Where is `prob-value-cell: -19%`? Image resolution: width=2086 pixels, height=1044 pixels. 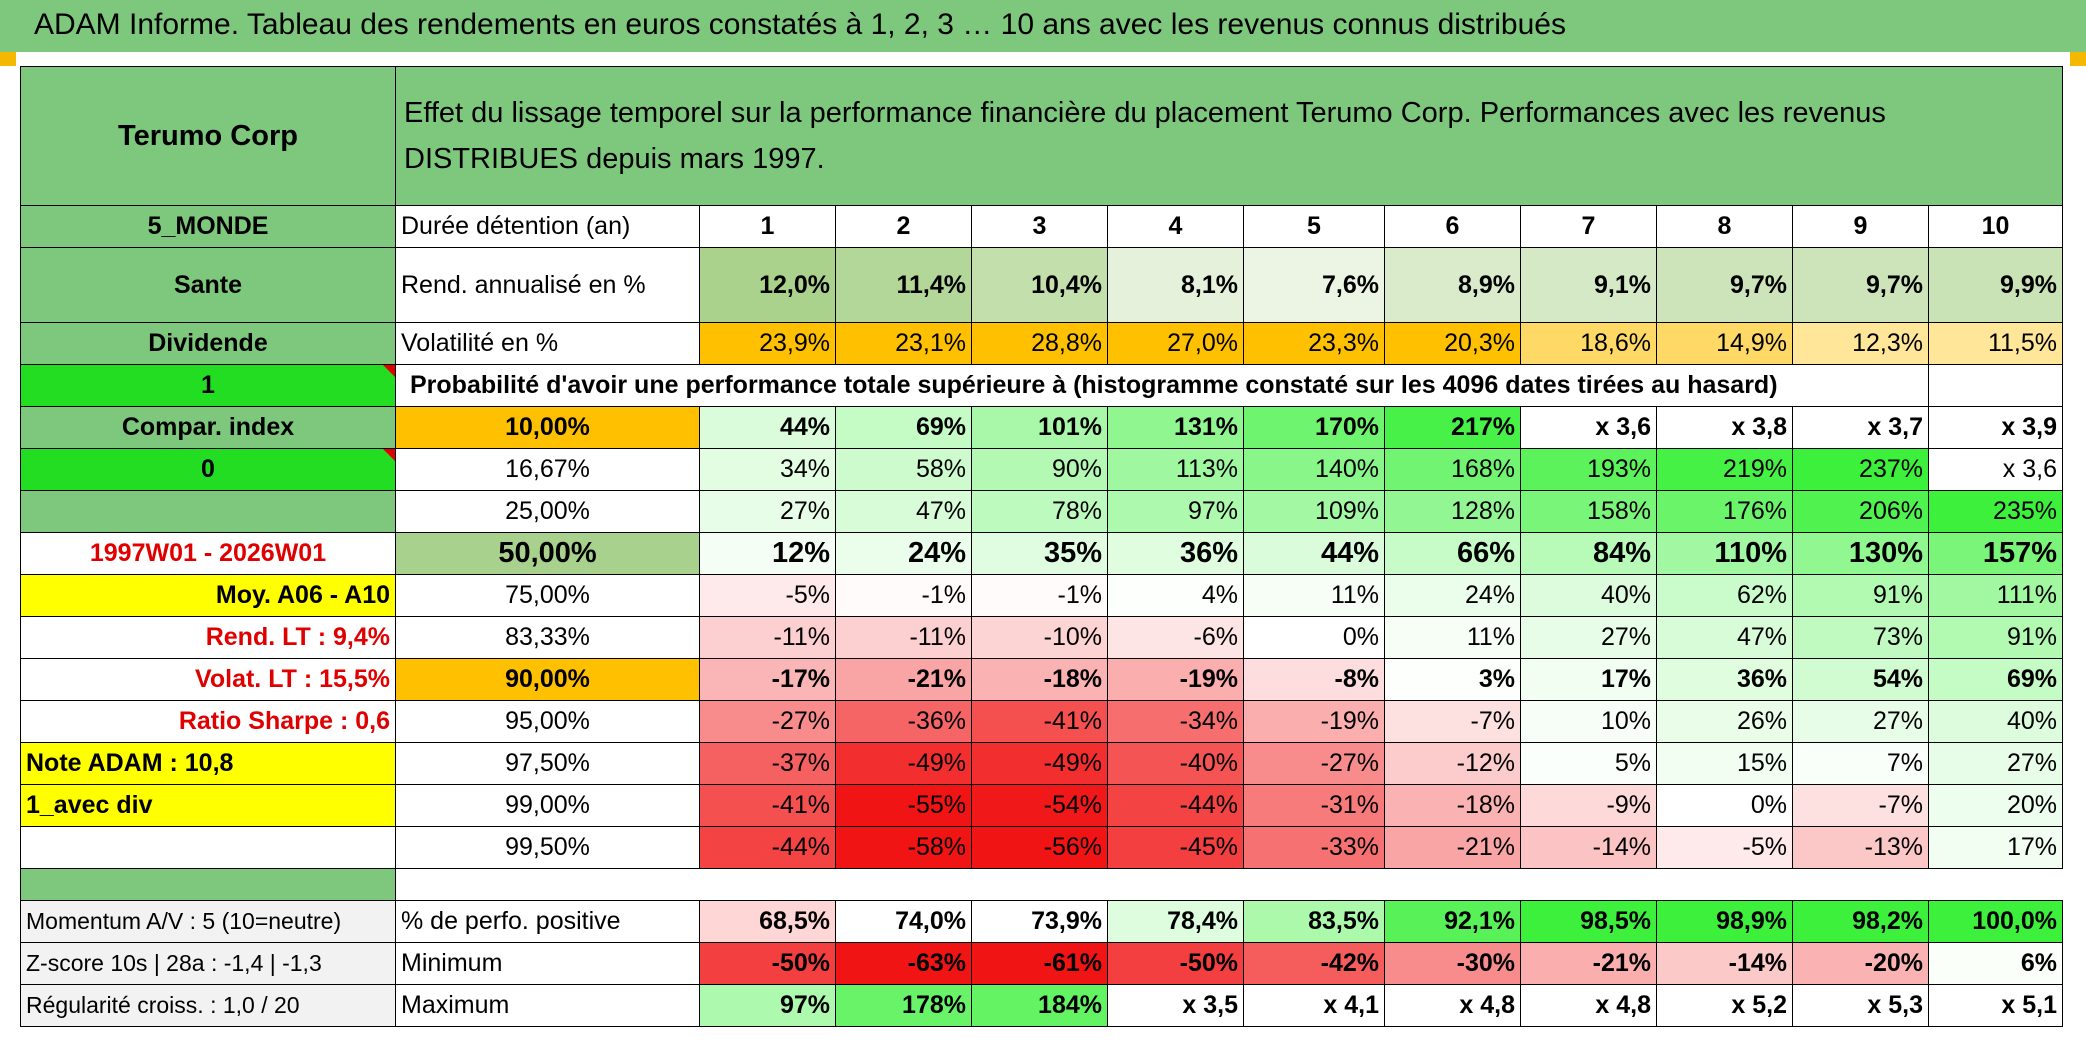
prob-value-cell: -19% is located at coordinates (1314, 721).